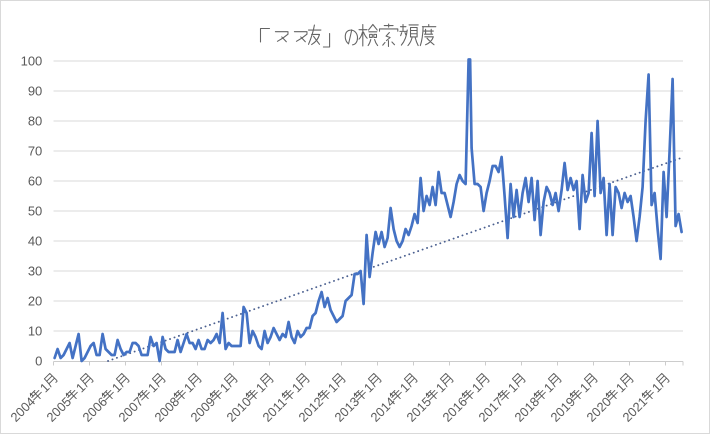  What do you see at coordinates (35, 241) in the screenshot?
I see `svg-text: 40` at bounding box center [35, 241].